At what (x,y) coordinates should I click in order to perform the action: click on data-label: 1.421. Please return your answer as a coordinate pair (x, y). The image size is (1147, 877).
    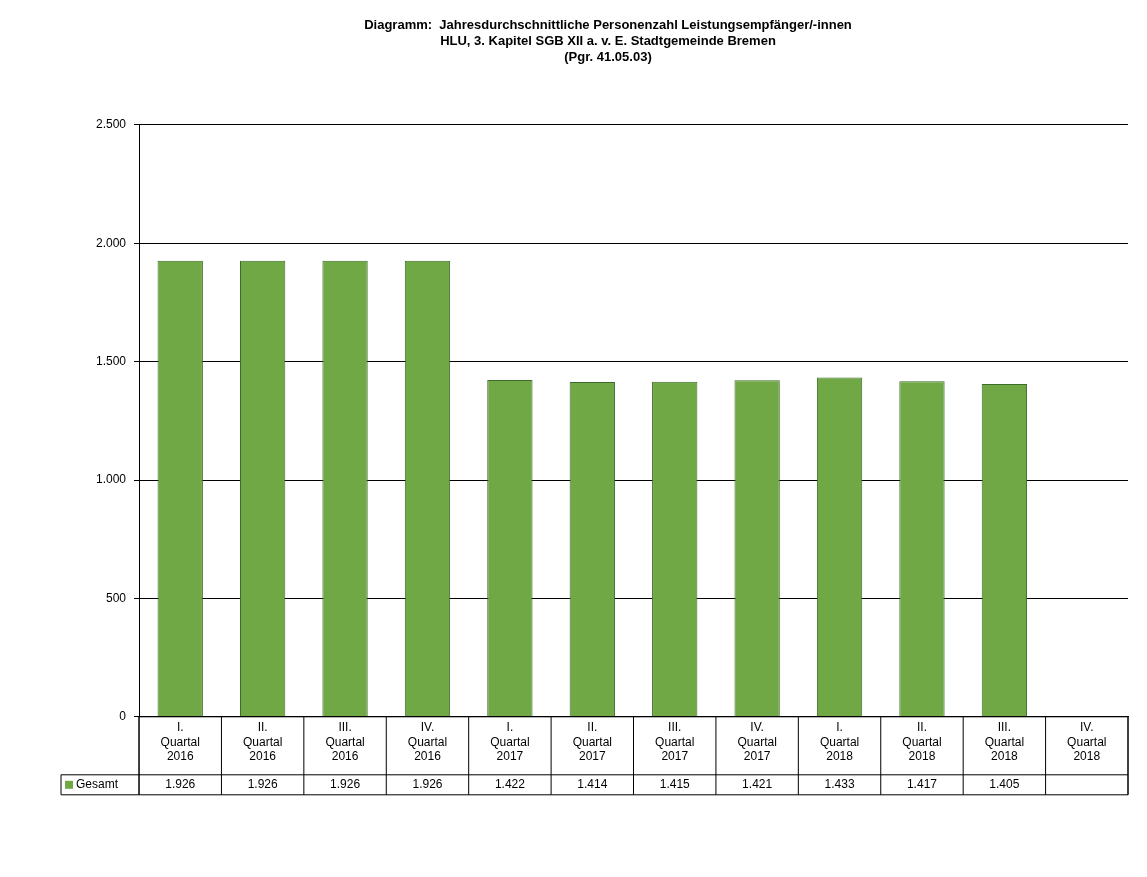
    Looking at the image, I should click on (757, 784).